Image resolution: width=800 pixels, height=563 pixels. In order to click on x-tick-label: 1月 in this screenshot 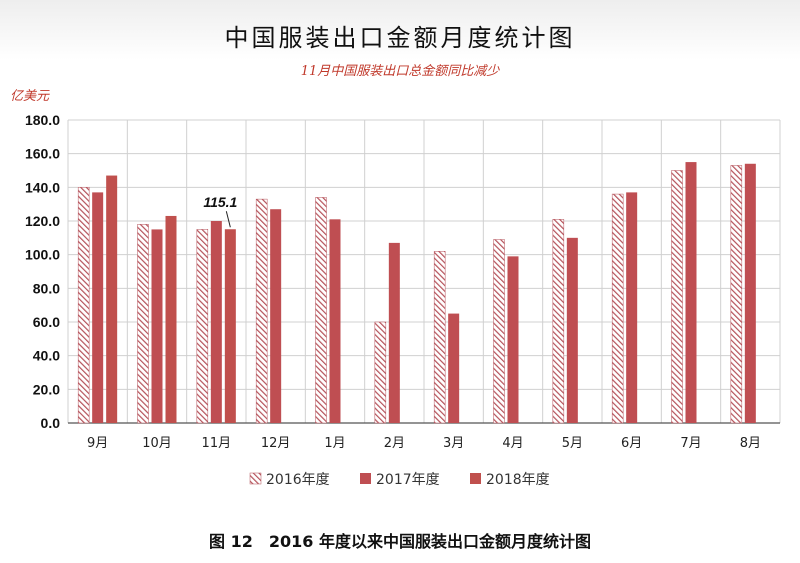, I will do `click(334, 443)`.